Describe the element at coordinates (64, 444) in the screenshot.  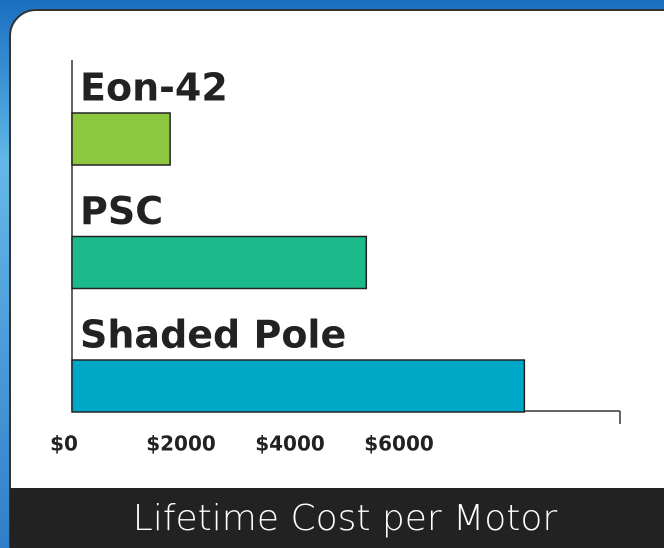
I see `x-tick-label: $0` at that location.